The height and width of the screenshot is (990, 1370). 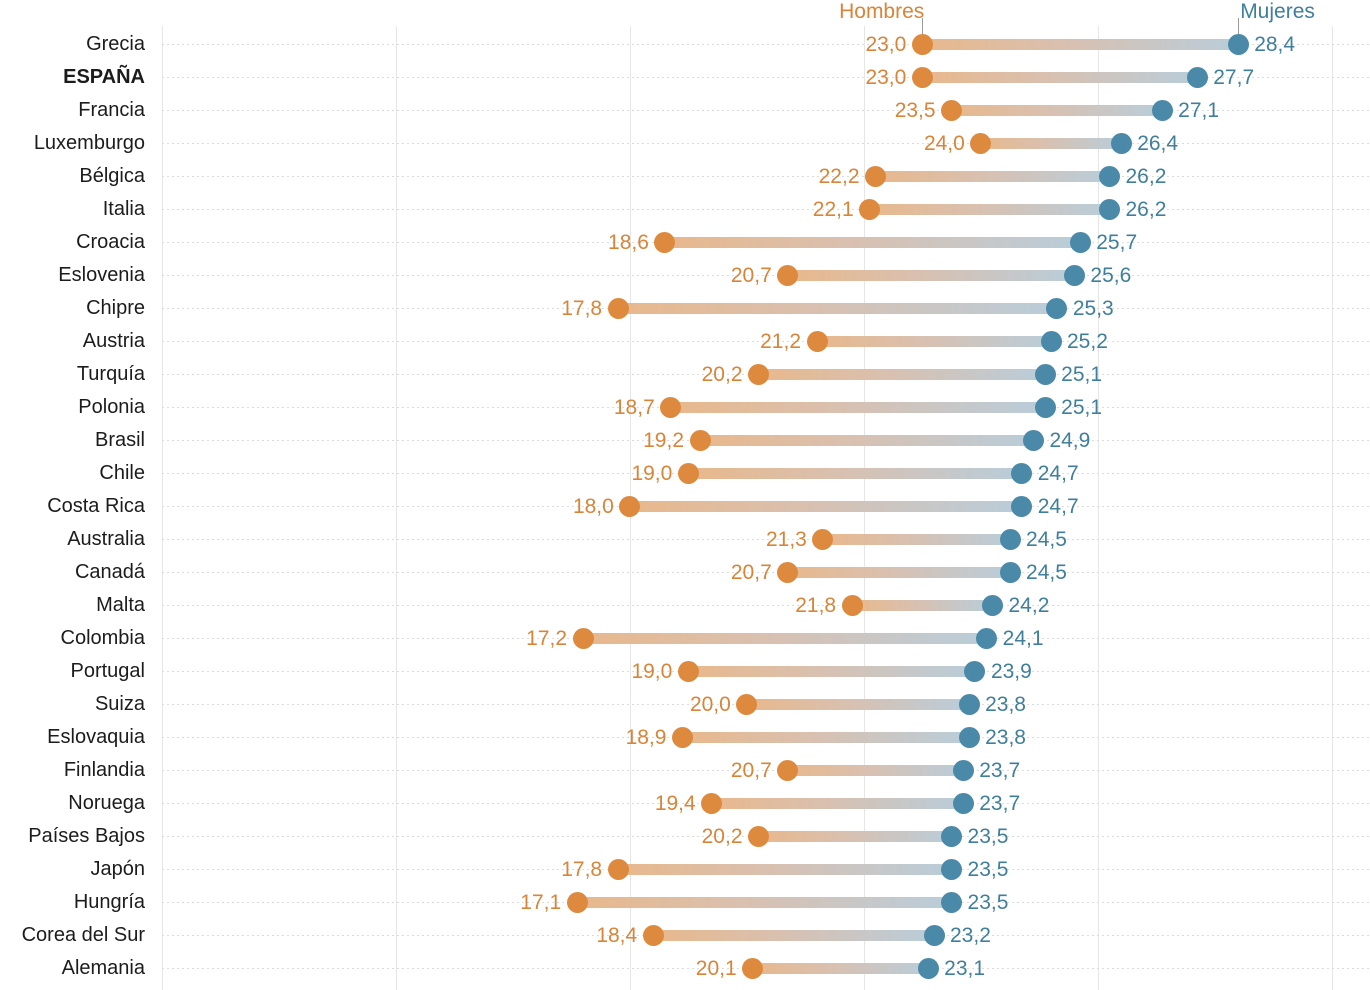 I want to click on male-value-label: 22,2, so click(x=839, y=176).